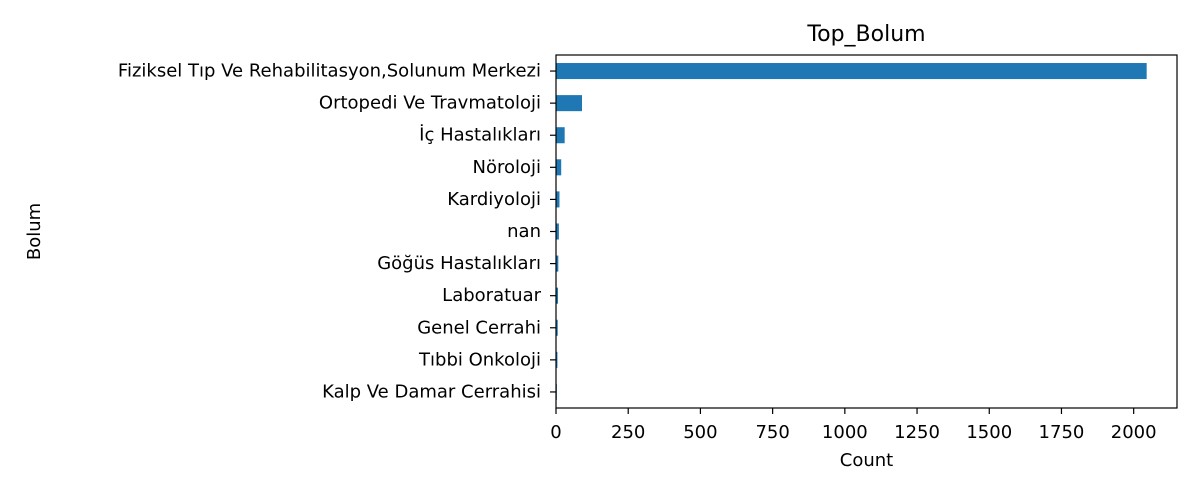 The image size is (1200, 495). What do you see at coordinates (628, 432) in the screenshot?
I see `x-tick-label: 250` at bounding box center [628, 432].